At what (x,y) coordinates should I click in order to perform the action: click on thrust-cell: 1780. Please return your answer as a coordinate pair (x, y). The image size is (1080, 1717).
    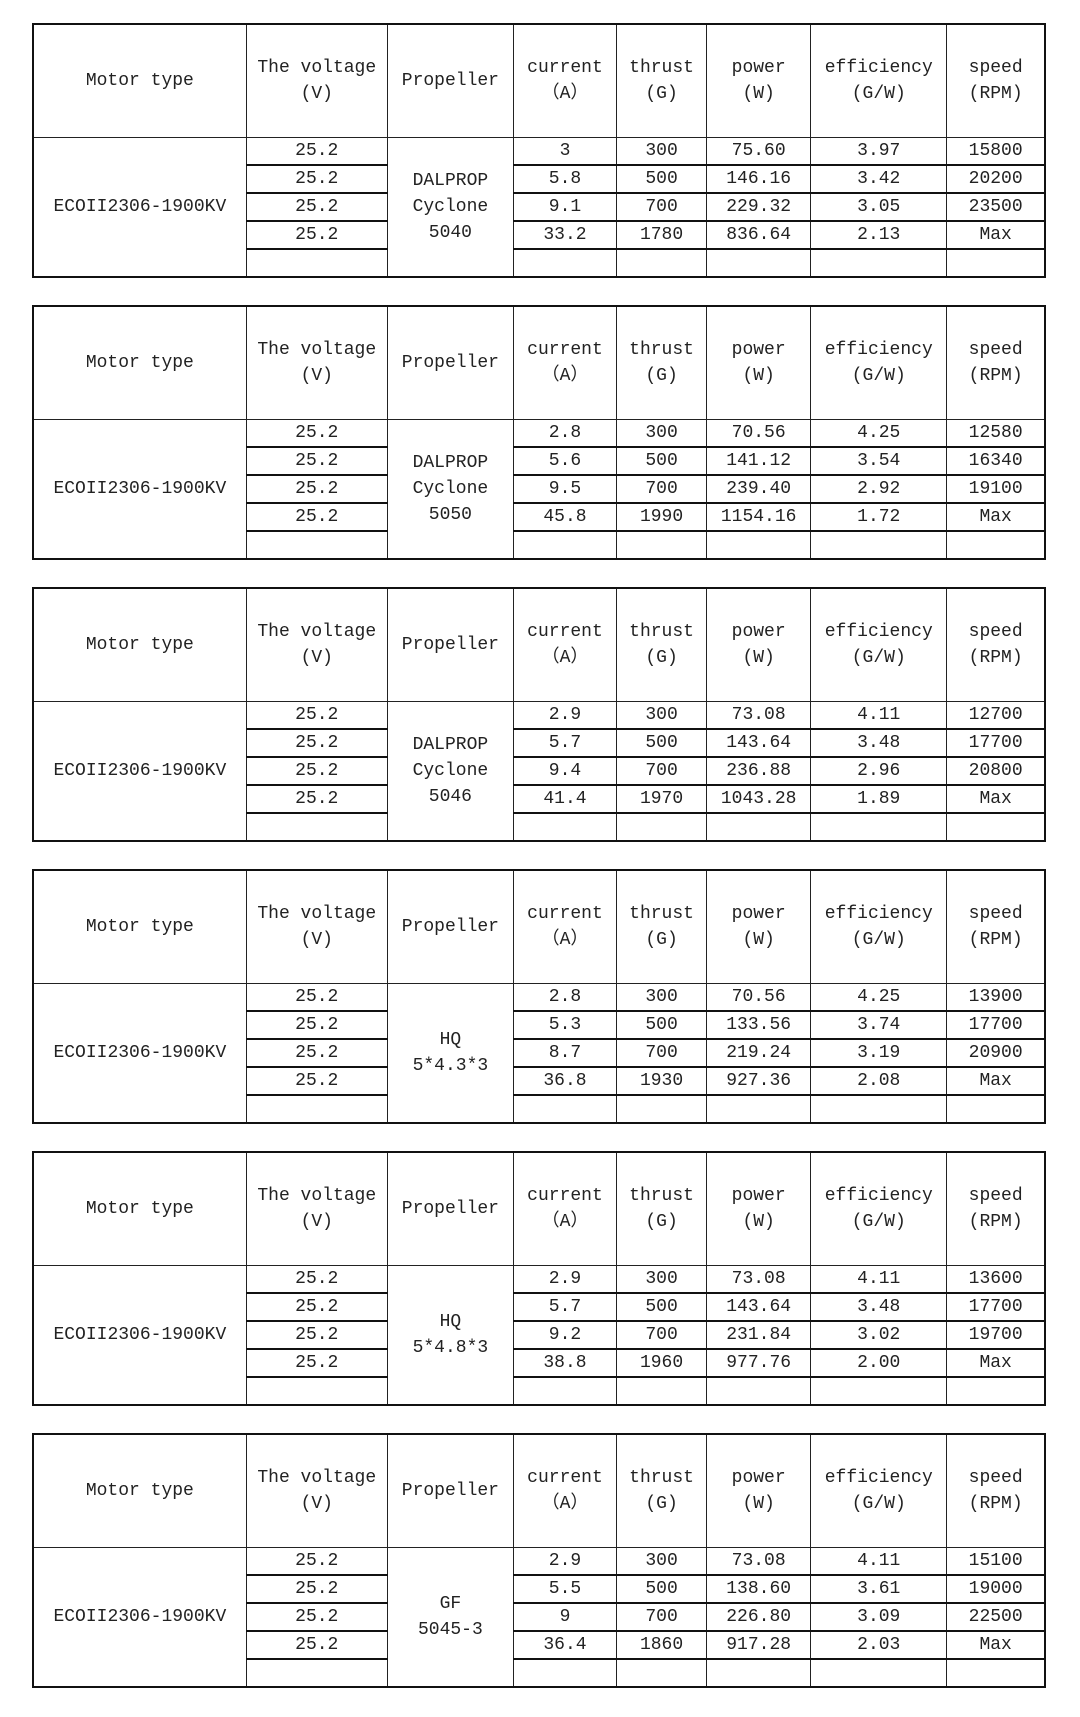
    Looking at the image, I should click on (662, 235).